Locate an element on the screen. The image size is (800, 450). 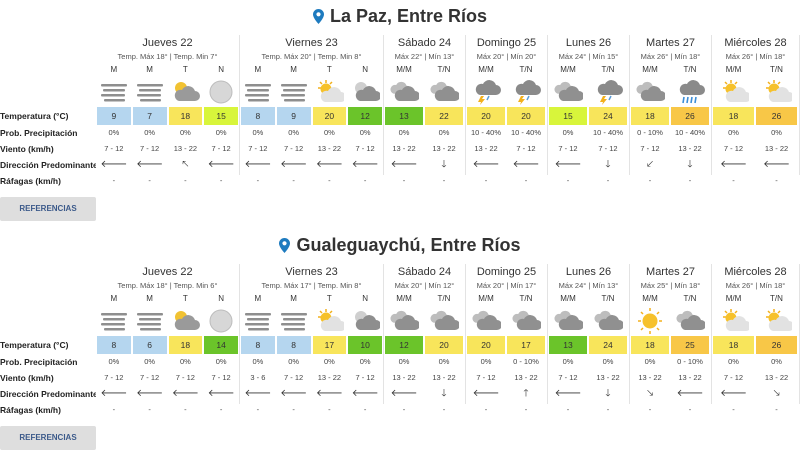
partly-cloudy-icon is located at coordinates (186, 92).